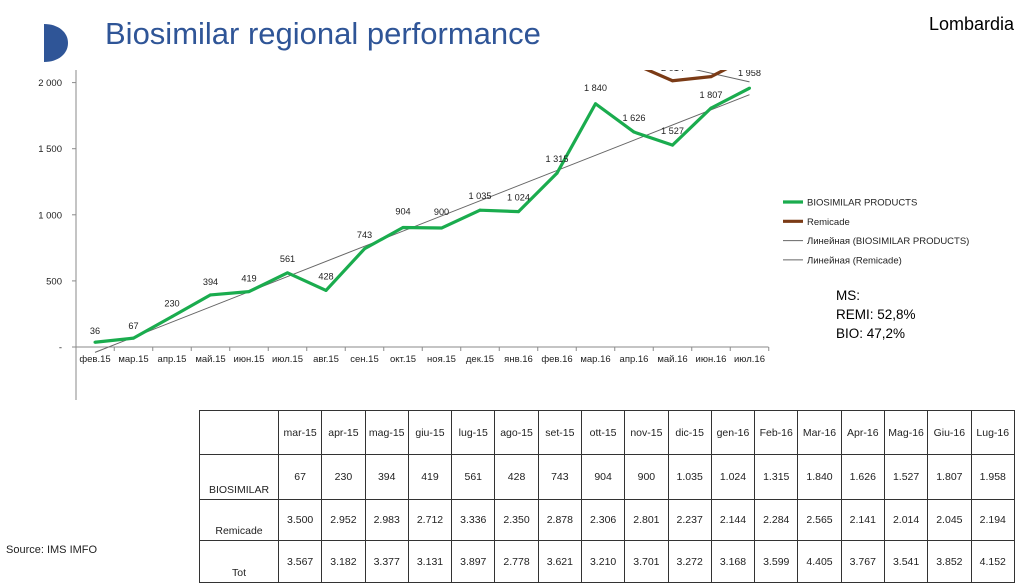 The image size is (1024, 583). Describe the element at coordinates (50, 149) in the screenshot. I see `y-tick-label: 1 500` at that location.